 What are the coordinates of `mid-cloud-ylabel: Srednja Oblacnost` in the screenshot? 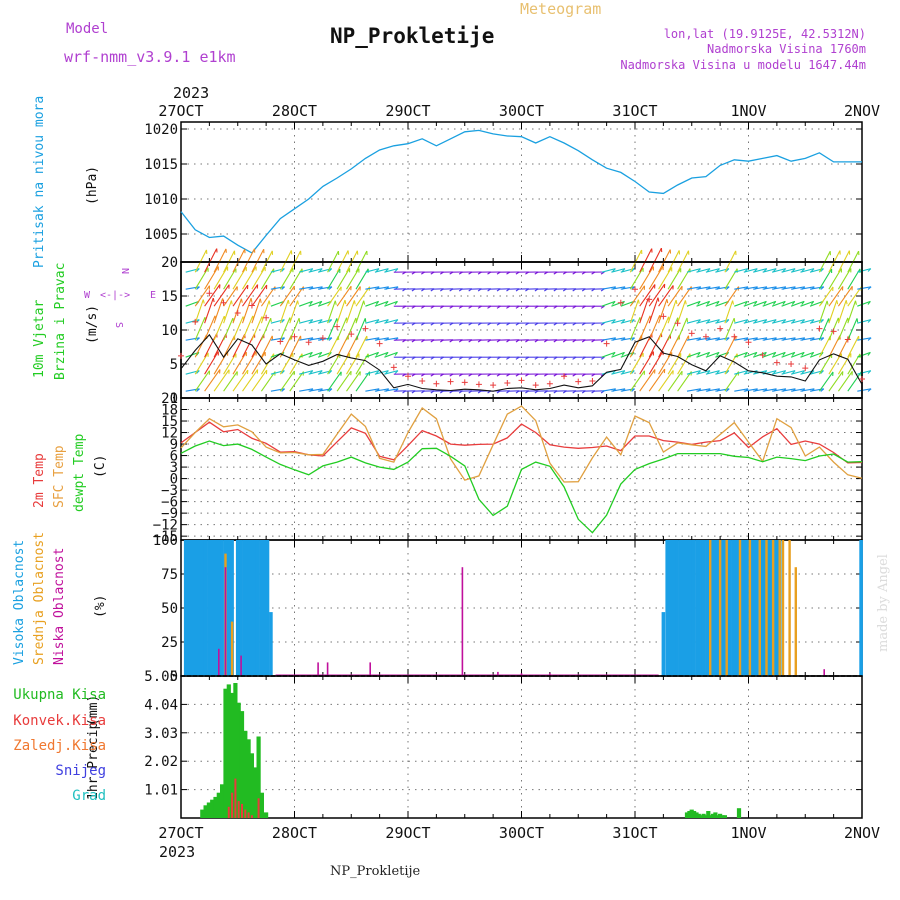 It's located at (39, 598).